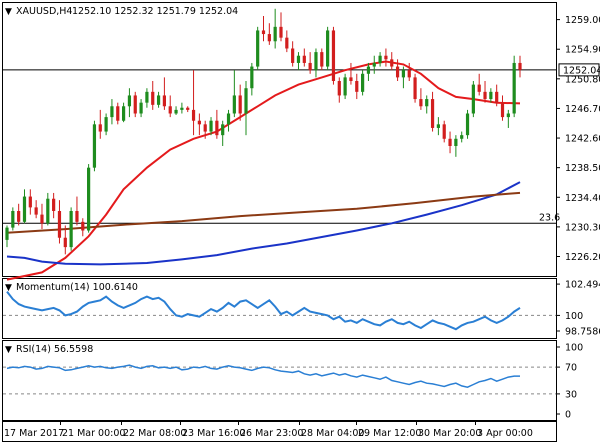 Image resolution: width=600 pixels, height=448 pixels. I want to click on time-axis-frame, so click(279, 431).